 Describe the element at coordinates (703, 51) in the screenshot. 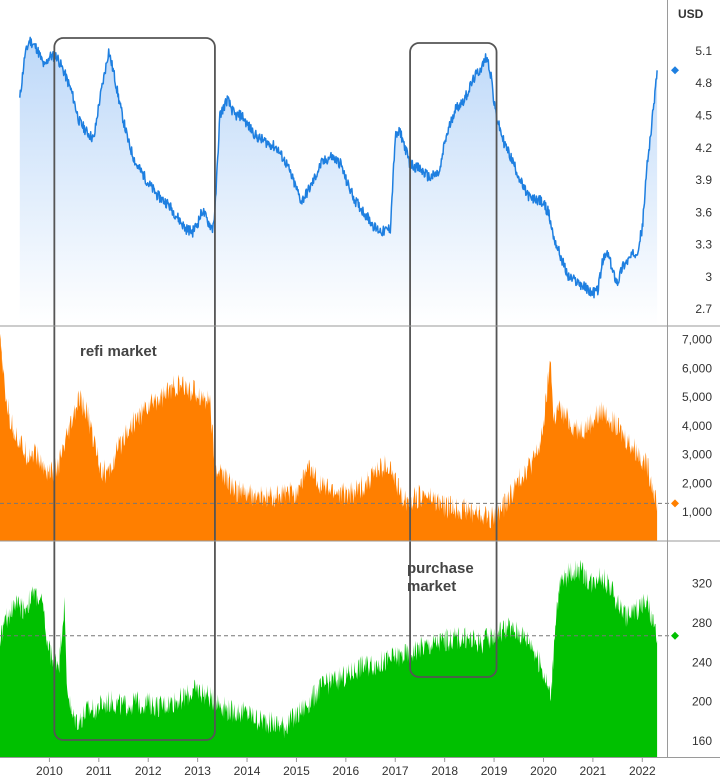

I see `y-tick-label: 5.1` at that location.